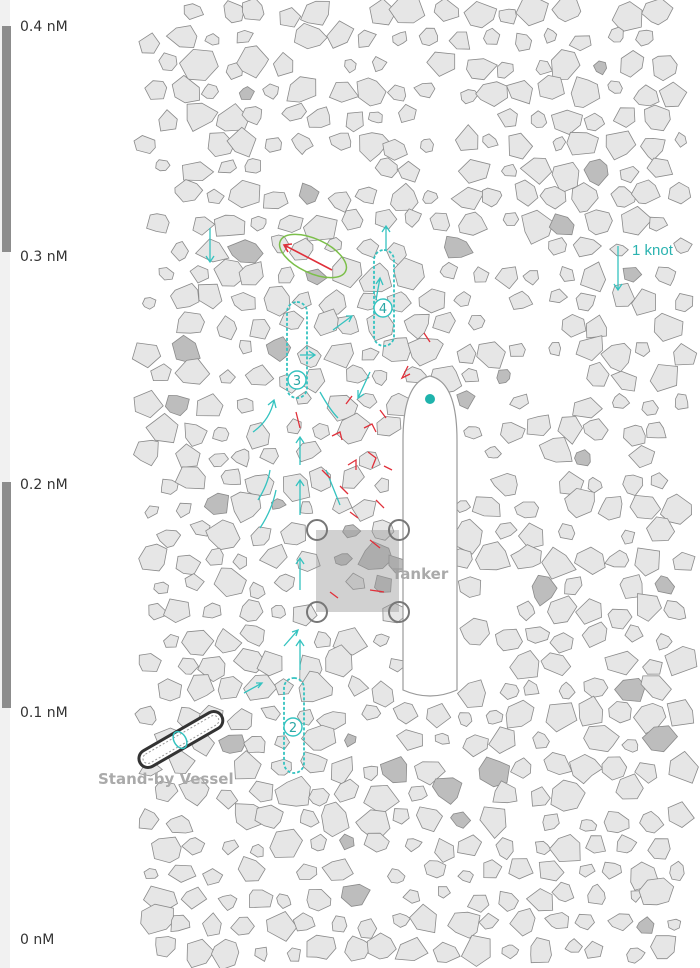 The height and width of the screenshot is (968, 700). I want to click on current-arrow-icon, so click(618, 269).